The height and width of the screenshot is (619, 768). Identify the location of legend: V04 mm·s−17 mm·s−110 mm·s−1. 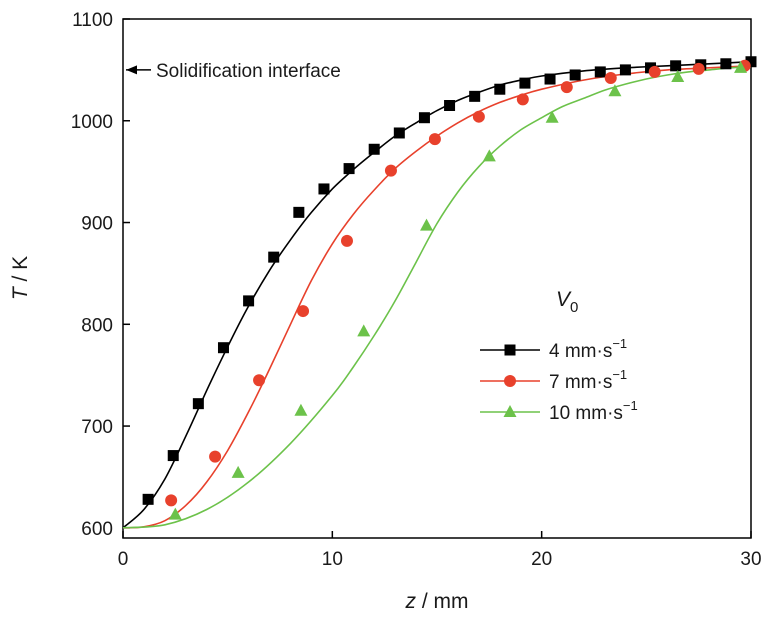
(559, 356).